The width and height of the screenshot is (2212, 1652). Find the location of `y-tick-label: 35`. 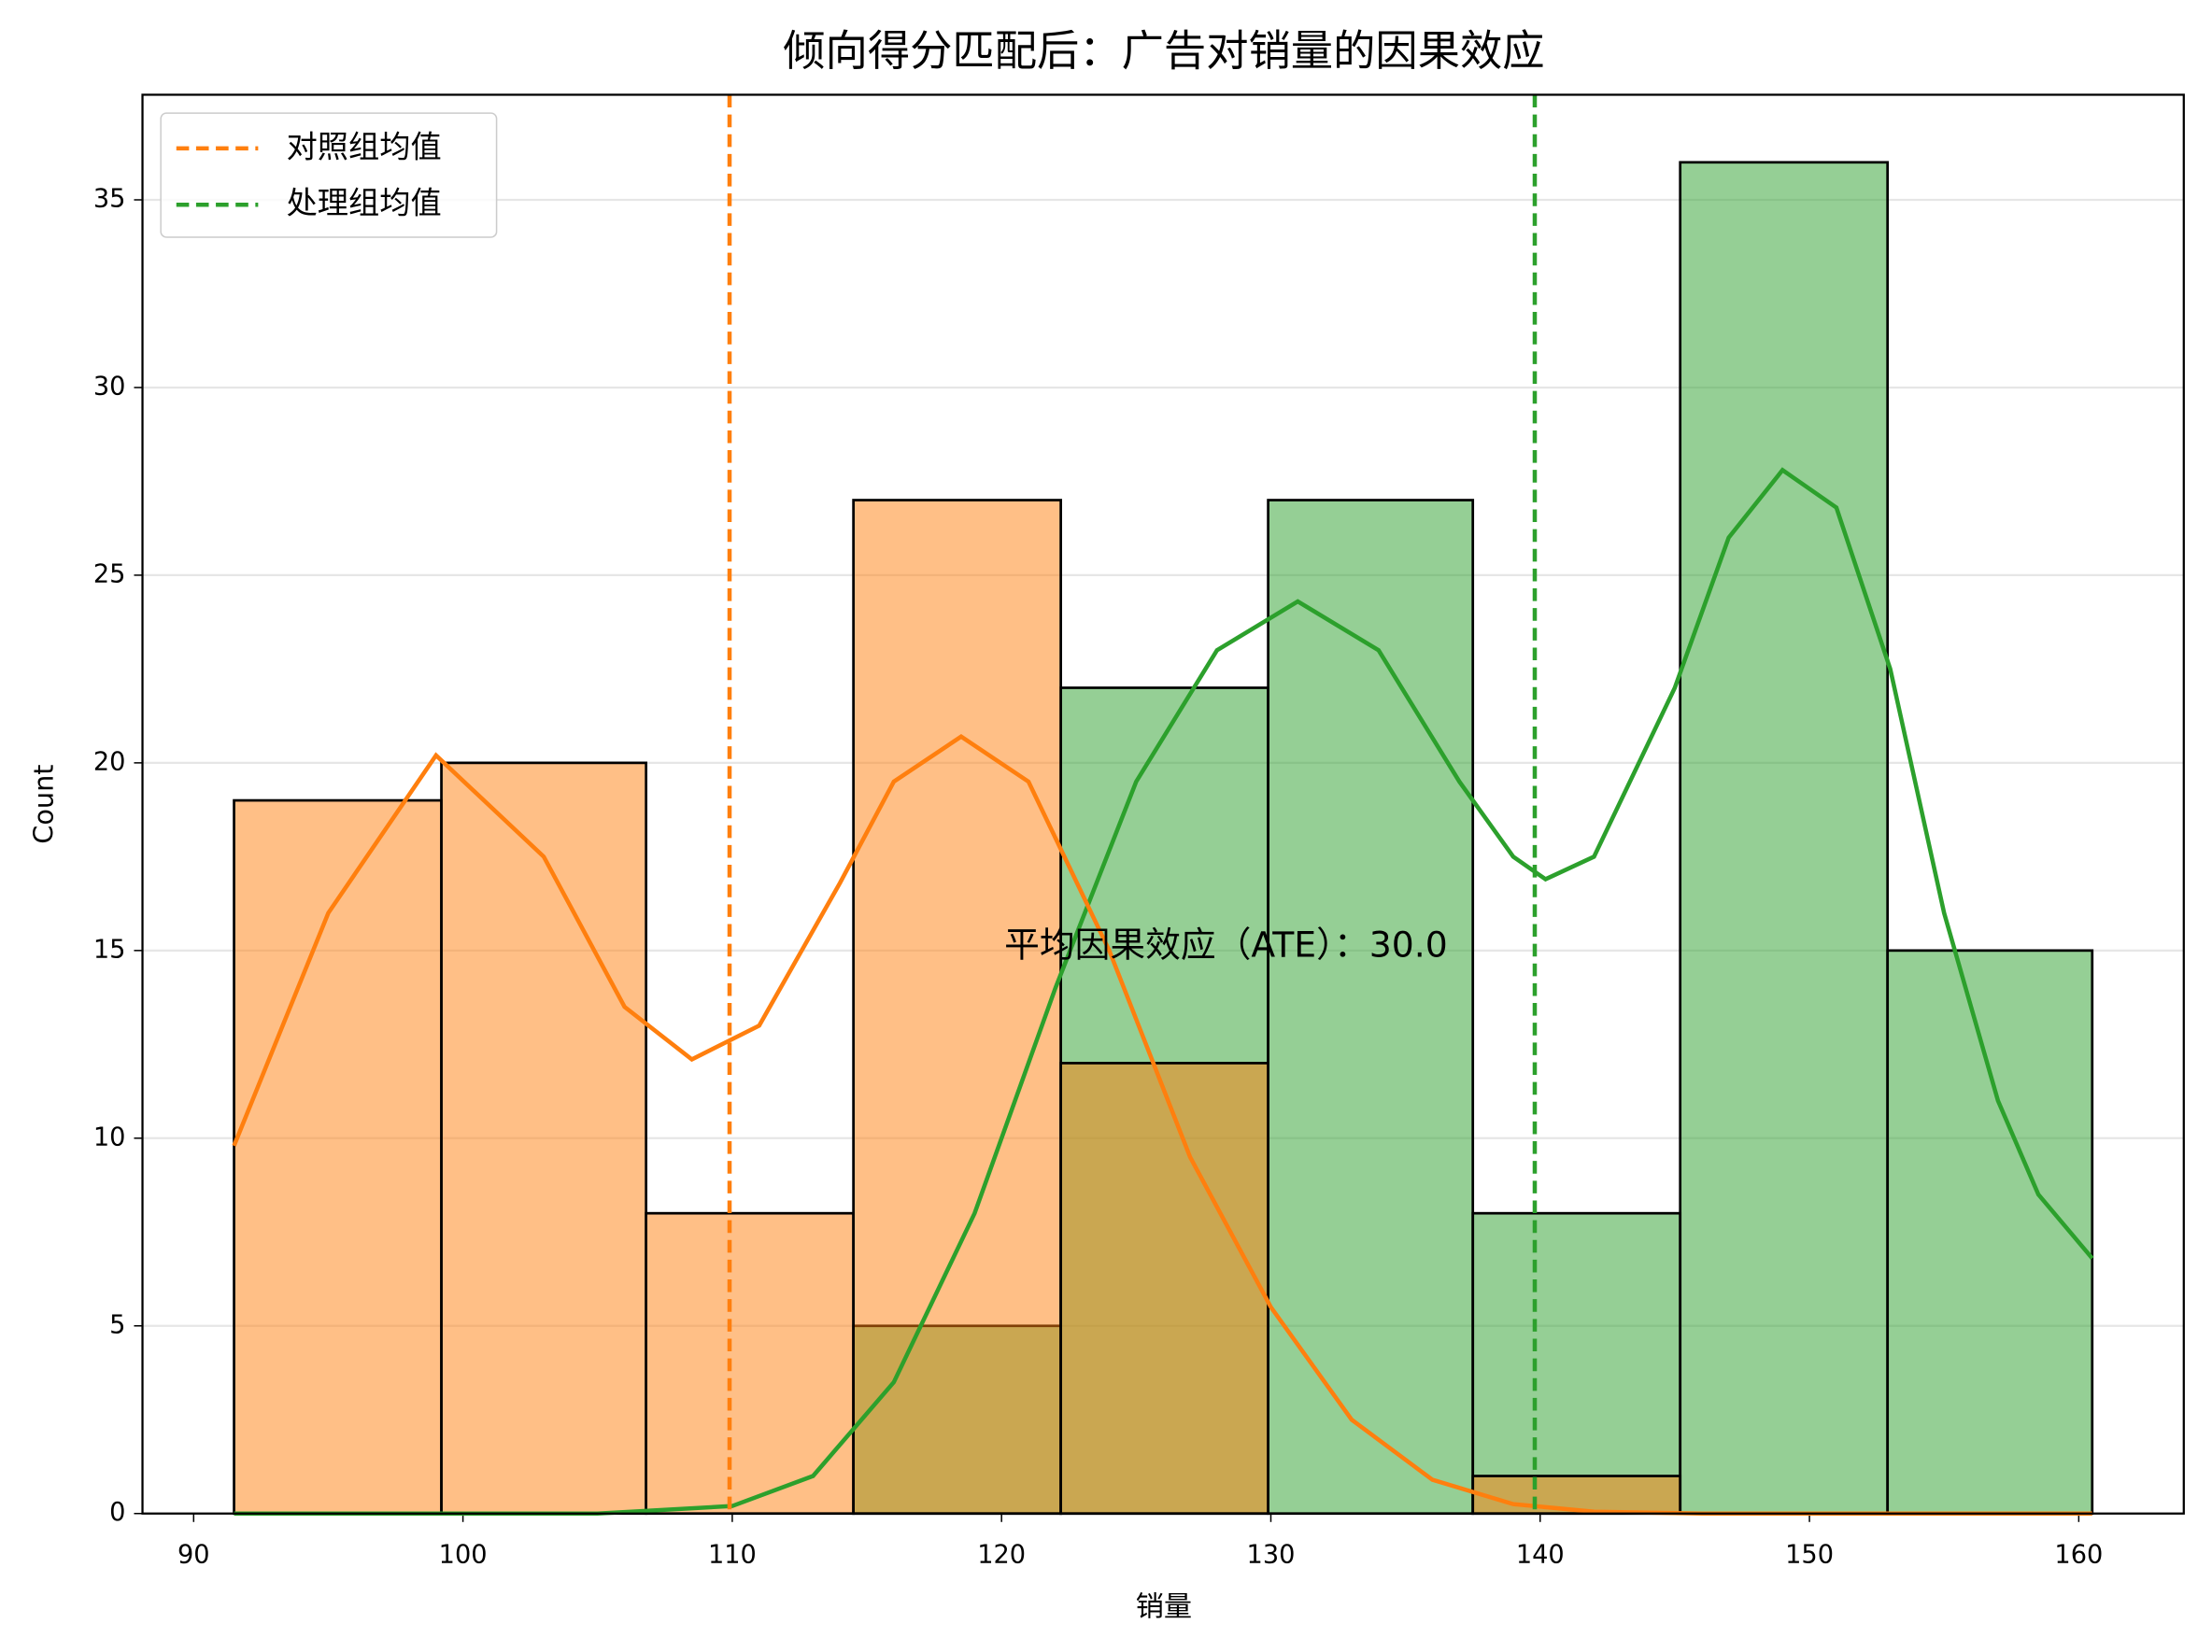

y-tick-label: 35 is located at coordinates (109, 198).